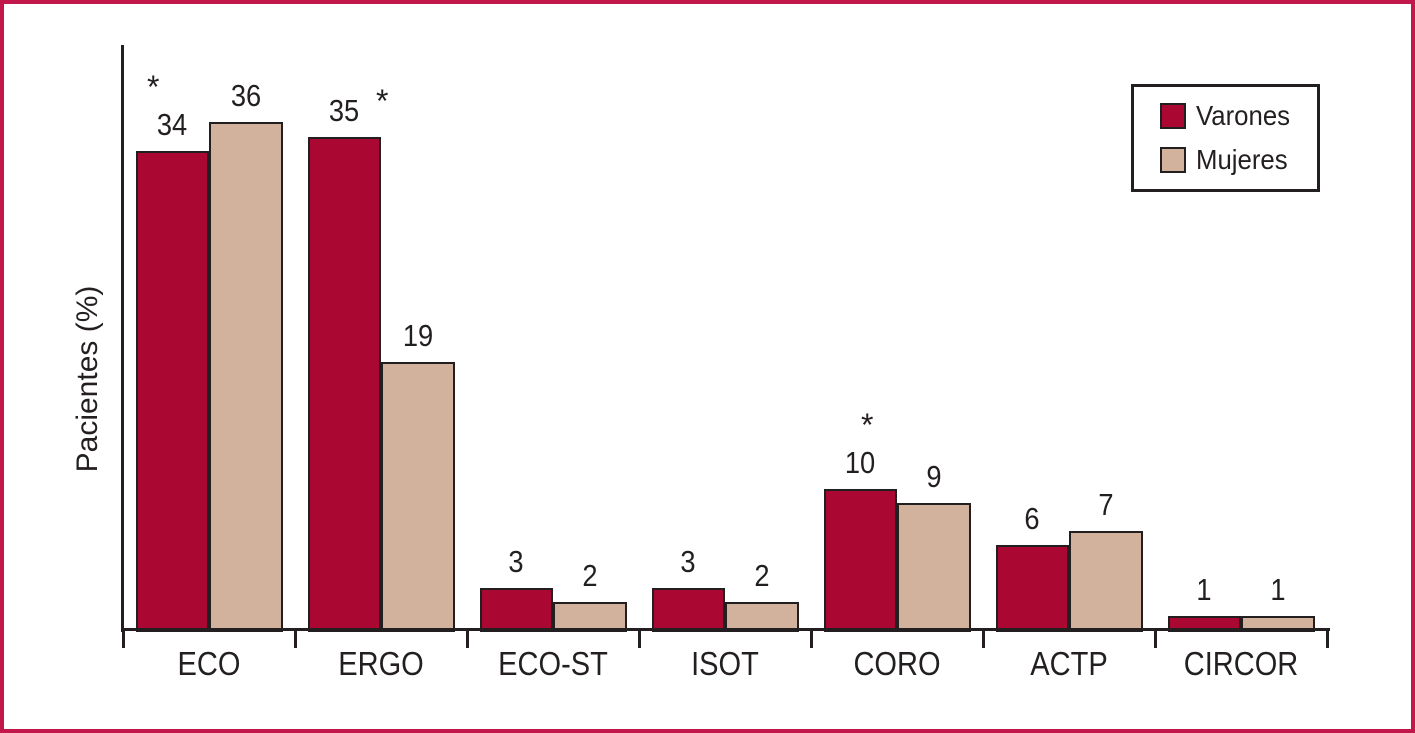 The height and width of the screenshot is (733, 1415). What do you see at coordinates (860, 462) in the screenshot?
I see `bar-value-label-varones-coro: 10` at bounding box center [860, 462].